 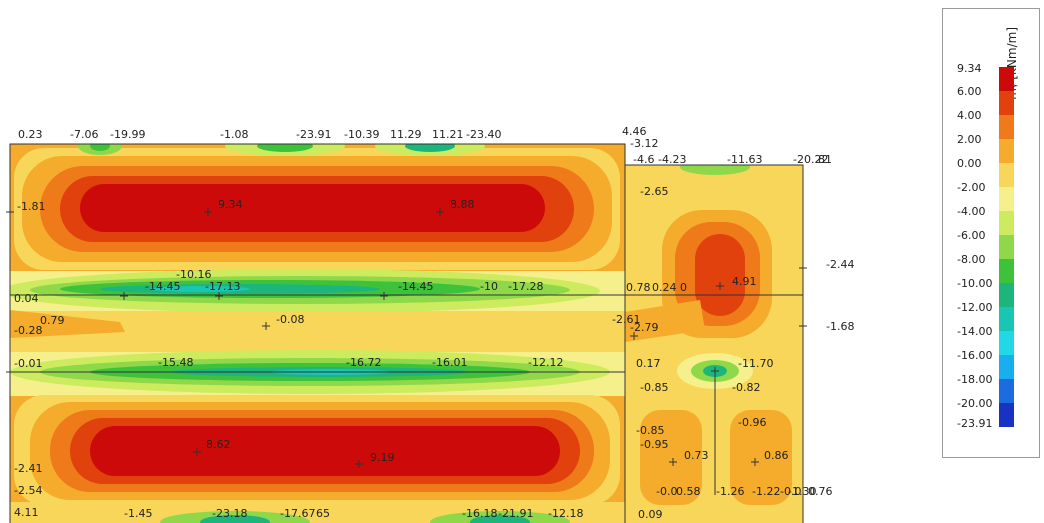 I want to click on value-label: -0.08, so click(x=290, y=319).